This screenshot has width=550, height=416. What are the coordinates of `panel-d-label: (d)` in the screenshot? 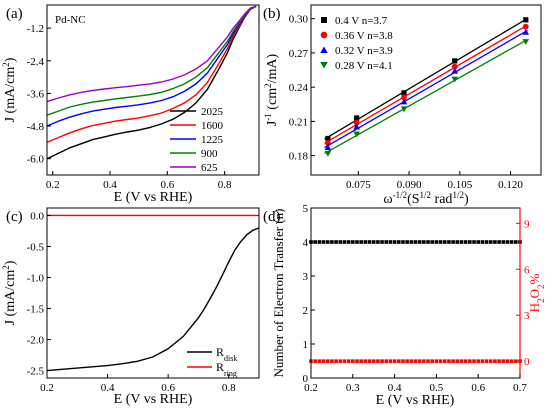 It's located at (272, 217).